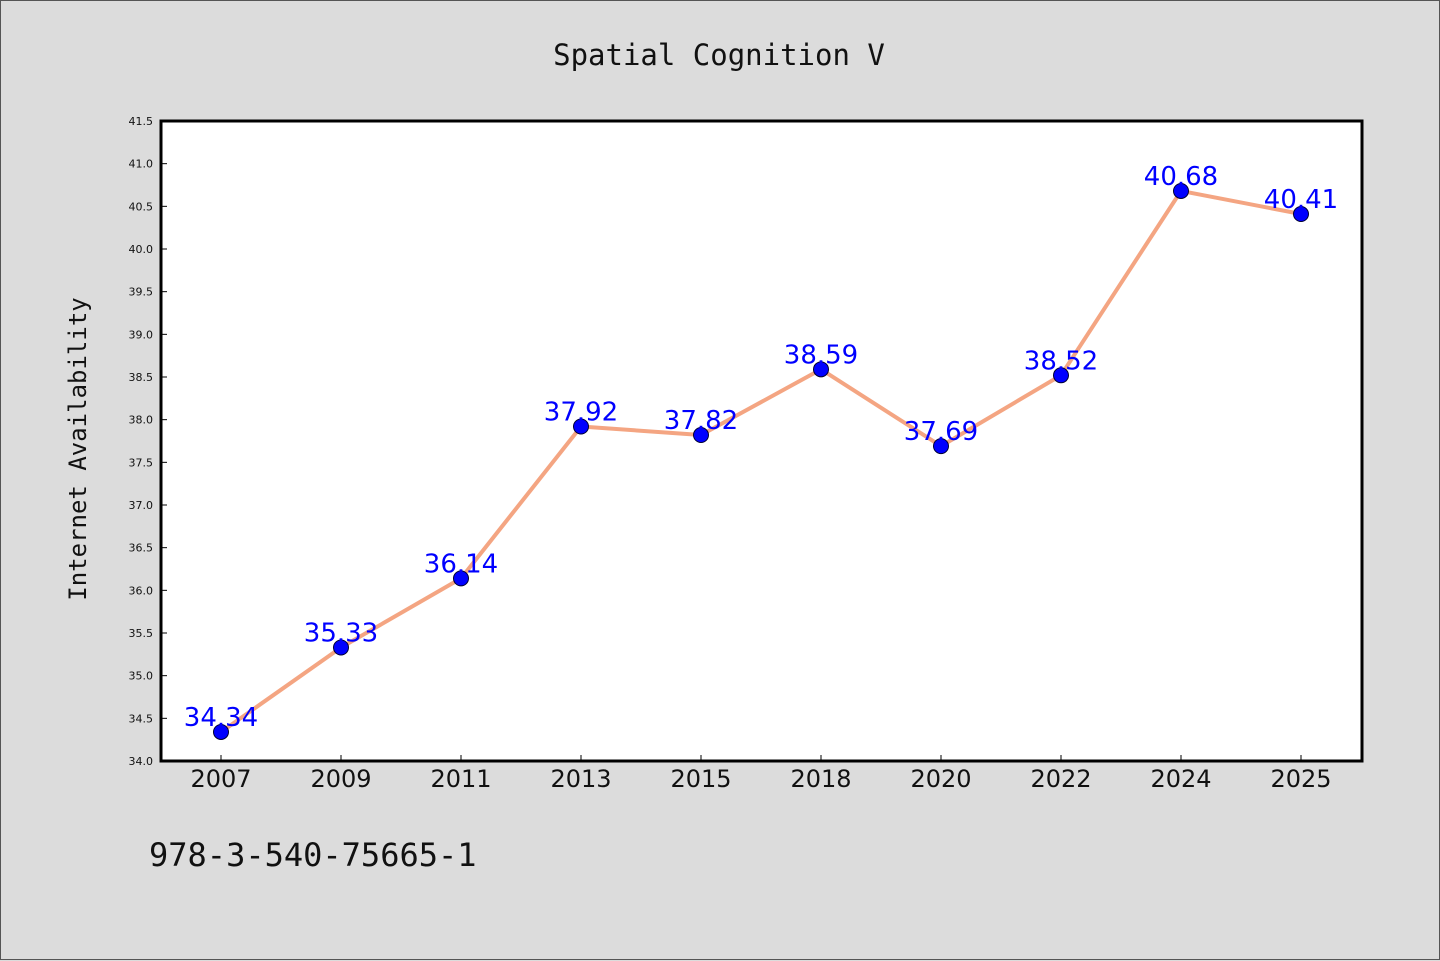 This screenshot has height=961, width=1440. I want to click on data-label: 34.34, so click(221, 718).